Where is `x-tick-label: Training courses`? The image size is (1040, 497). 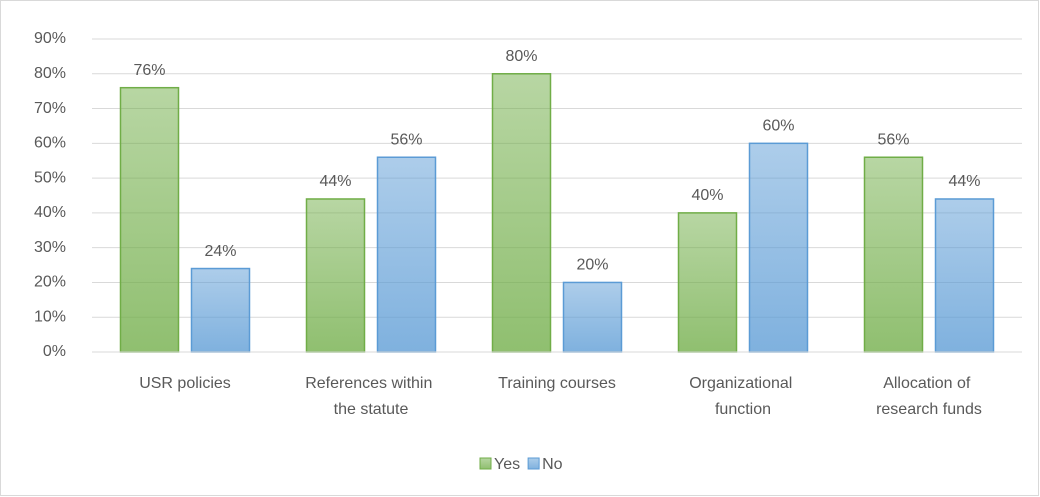
x-tick-label: Training courses is located at coordinates (557, 383).